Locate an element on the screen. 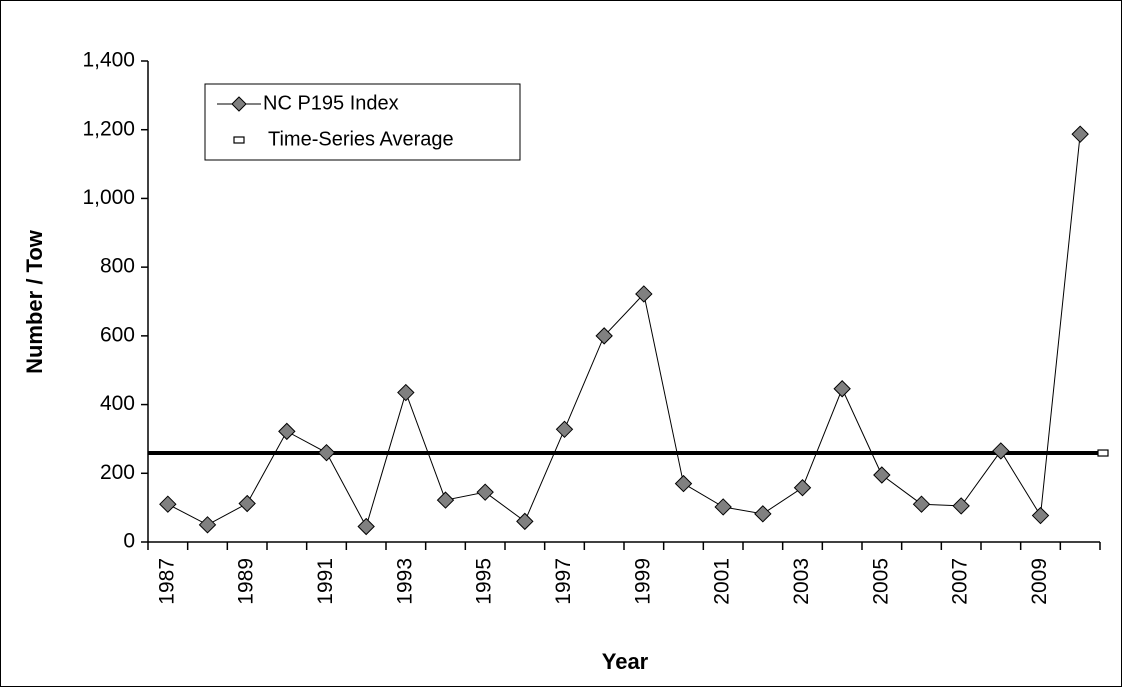 This screenshot has width=1123, height=692. x-tick-label: 2009 is located at coordinates (1039, 581).